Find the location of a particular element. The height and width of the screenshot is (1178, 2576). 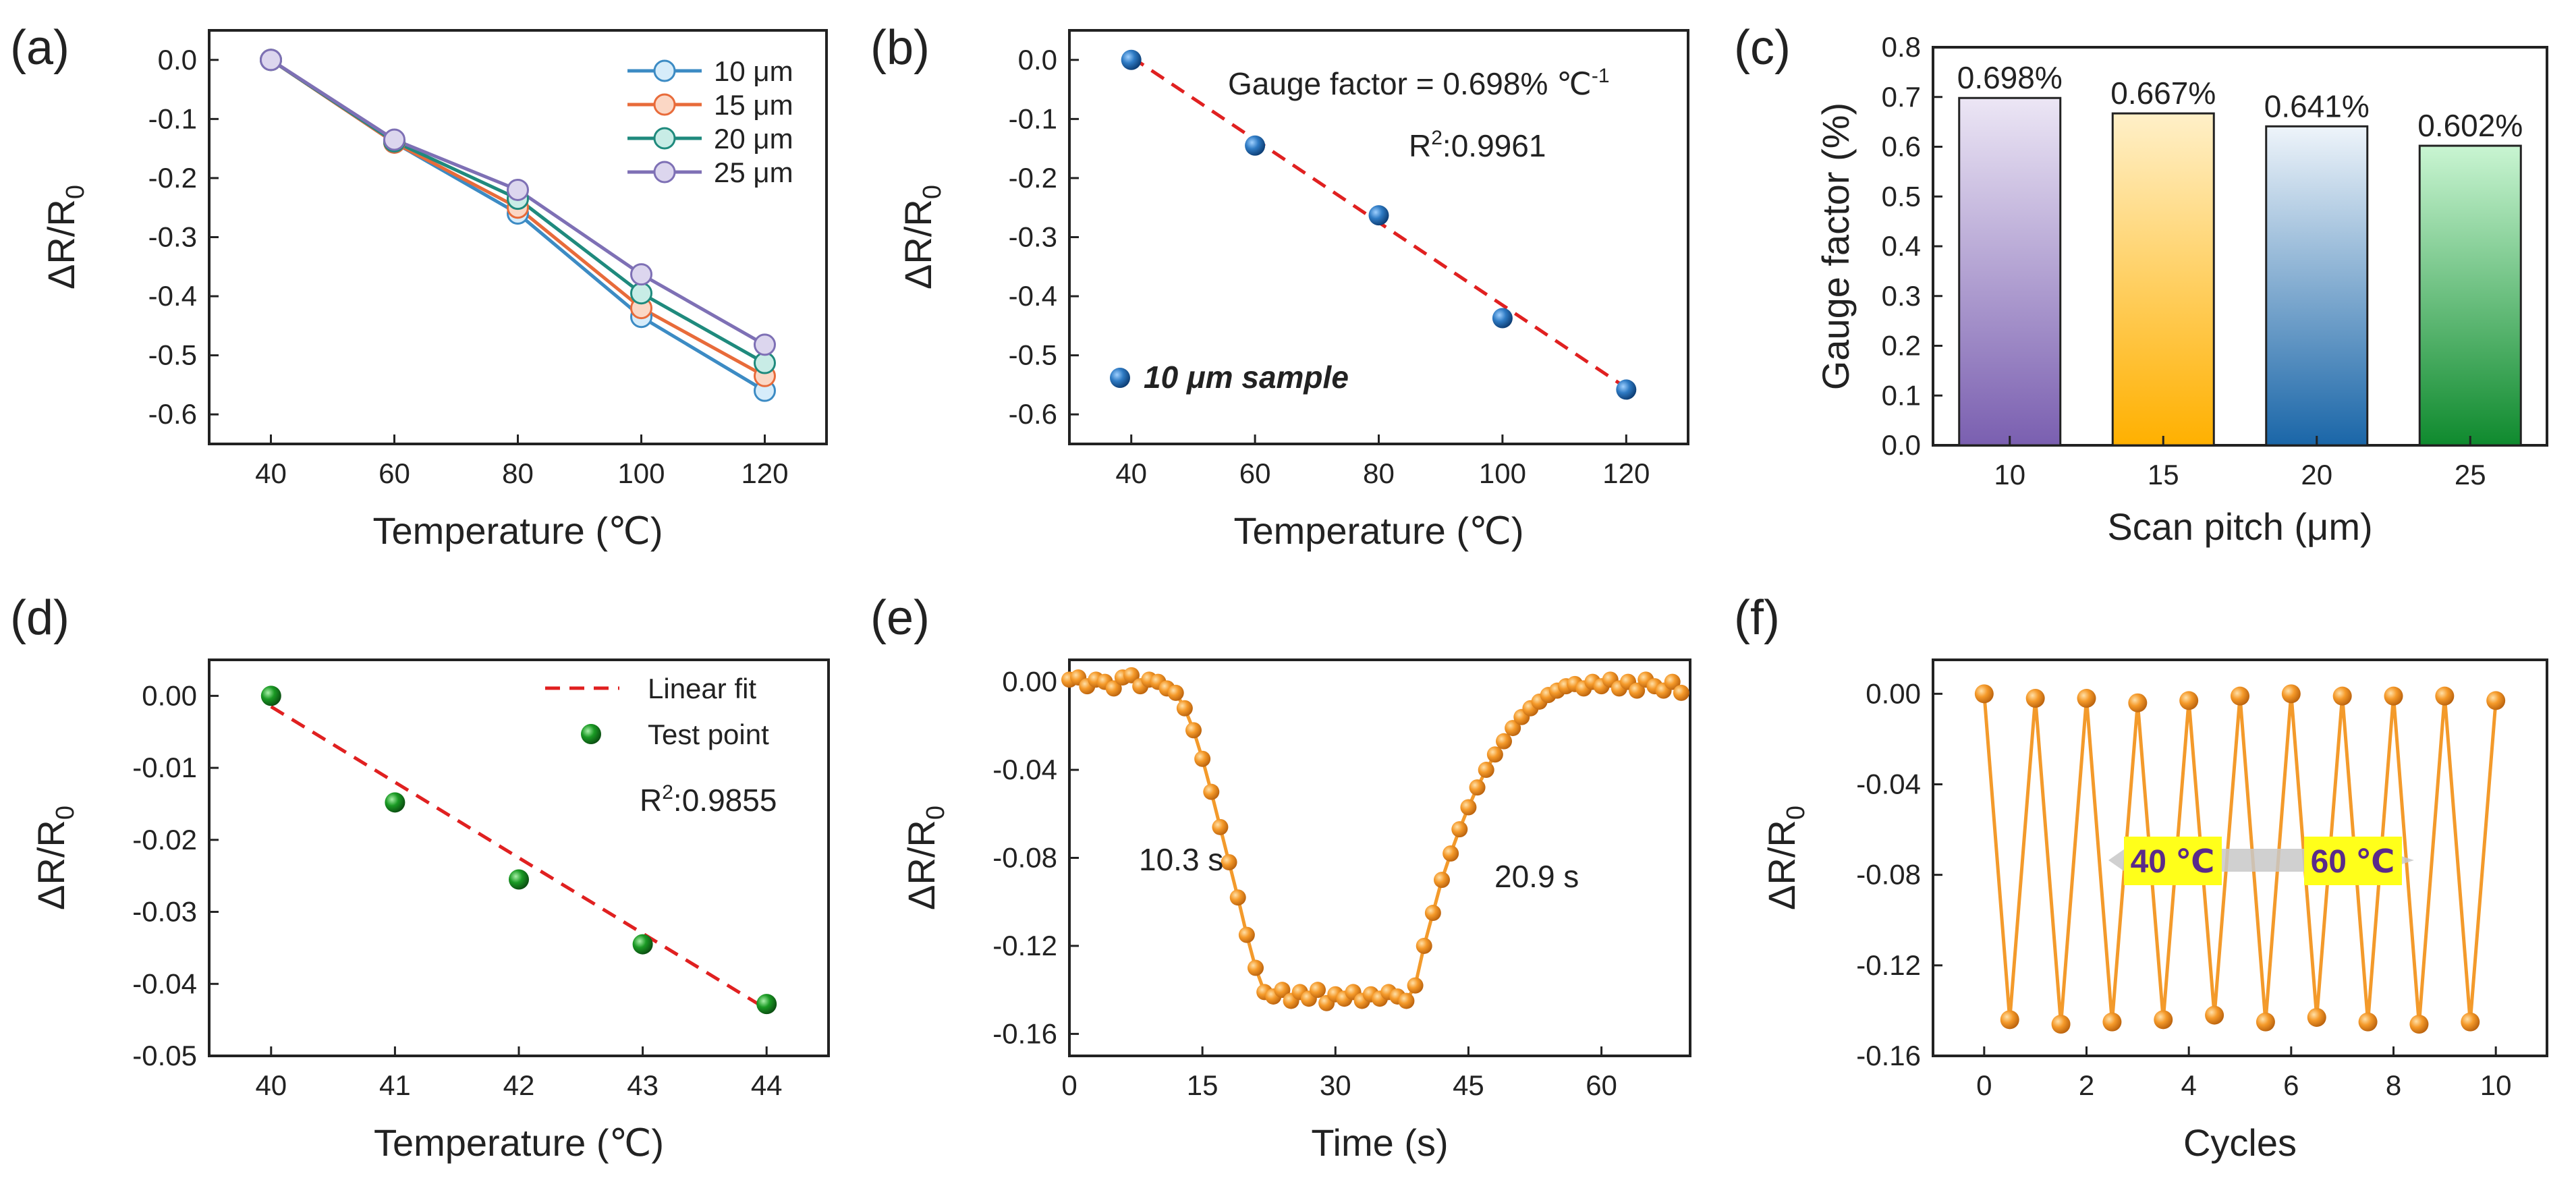

c-ytick-label: 0.3 is located at coordinates (1901, 296).